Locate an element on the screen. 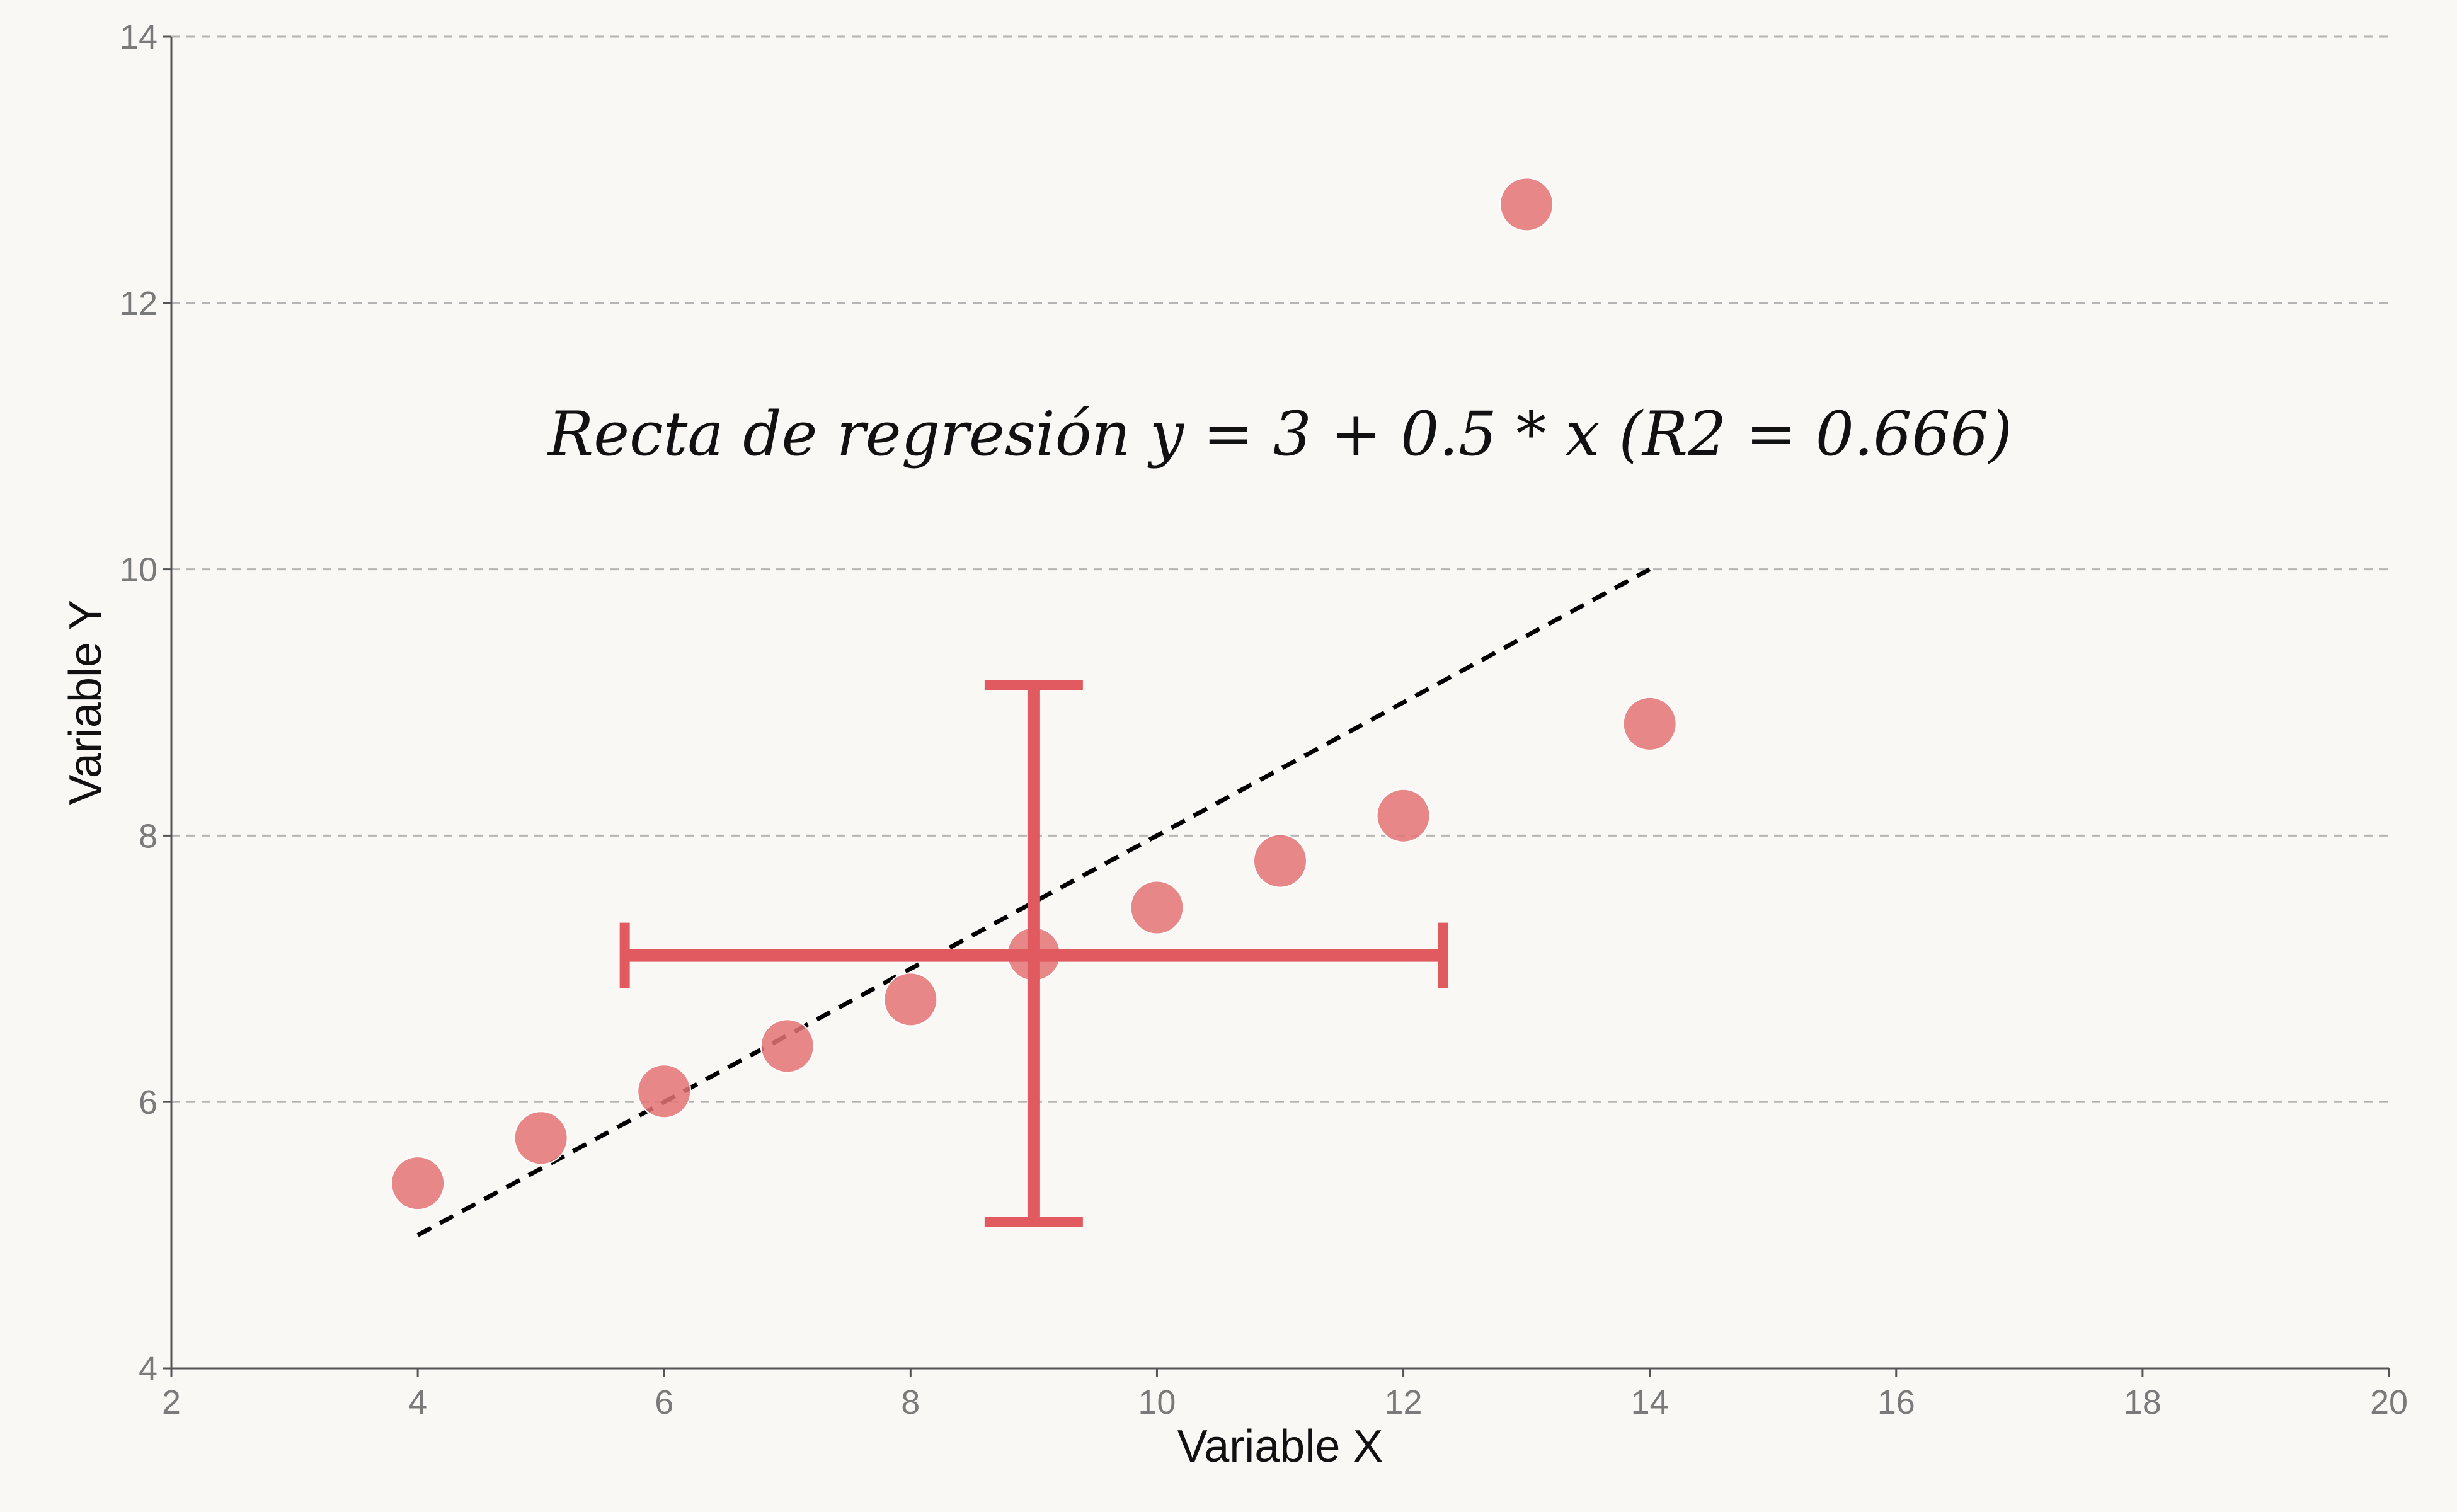 The height and width of the screenshot is (1512, 2457). x-tick-label: 2 is located at coordinates (171, 1402).